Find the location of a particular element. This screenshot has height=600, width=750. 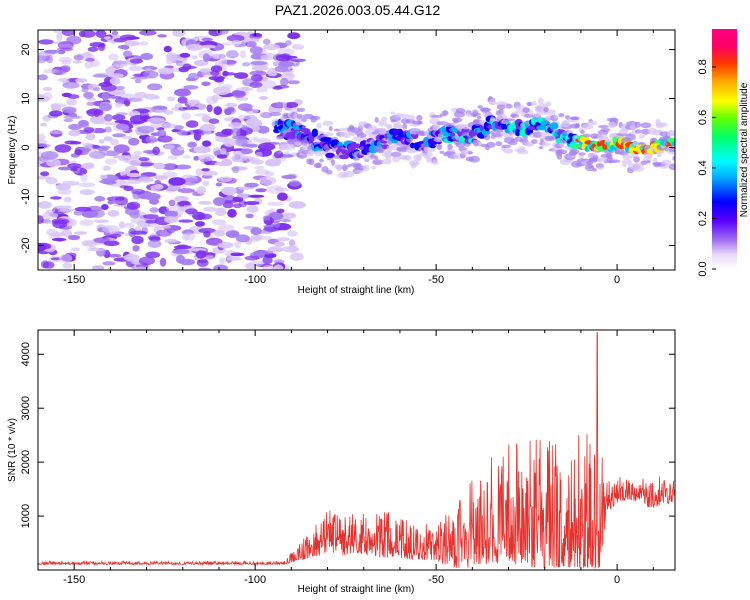

colorbar-label: Normalized spectral amplitude is located at coordinates (744, 149).